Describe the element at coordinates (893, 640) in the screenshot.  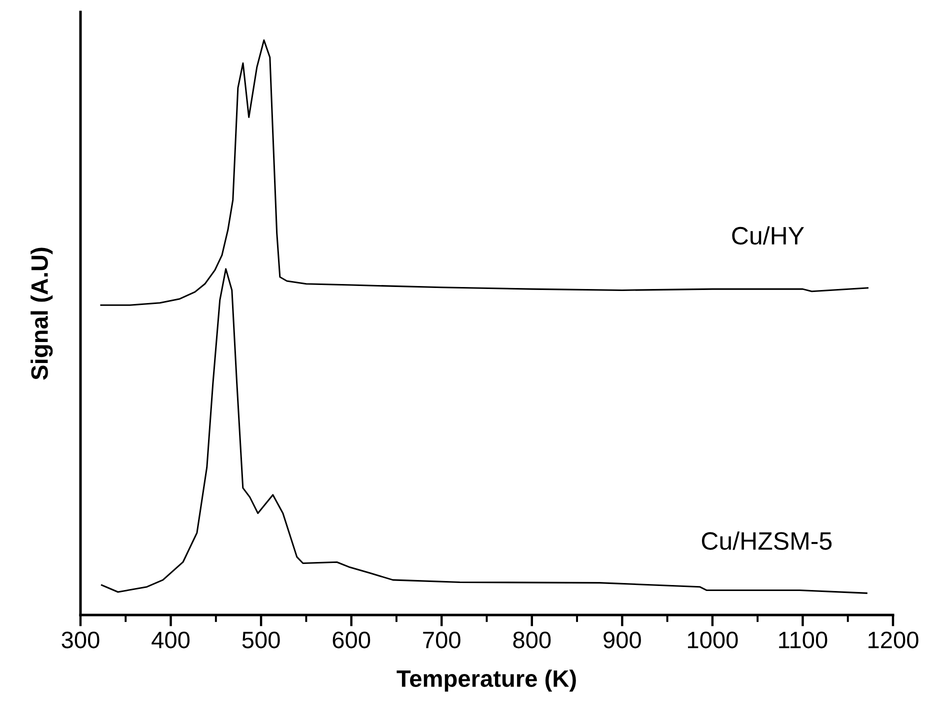
I see `x-tick-label: 1200` at that location.